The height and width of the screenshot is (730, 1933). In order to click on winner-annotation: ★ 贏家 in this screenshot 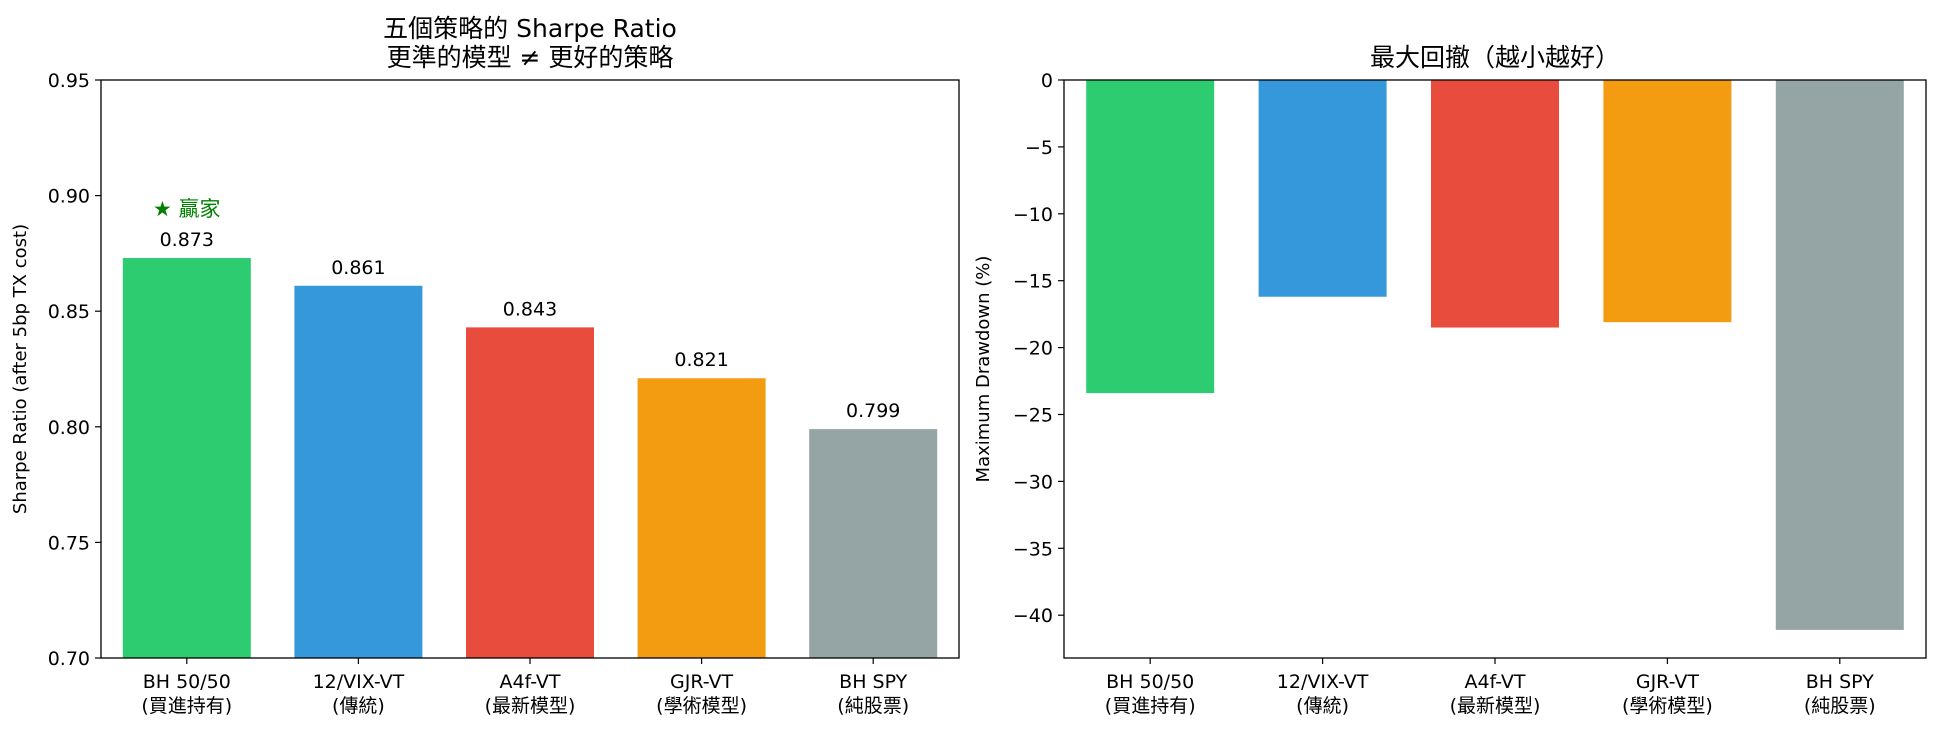, I will do `click(187, 209)`.